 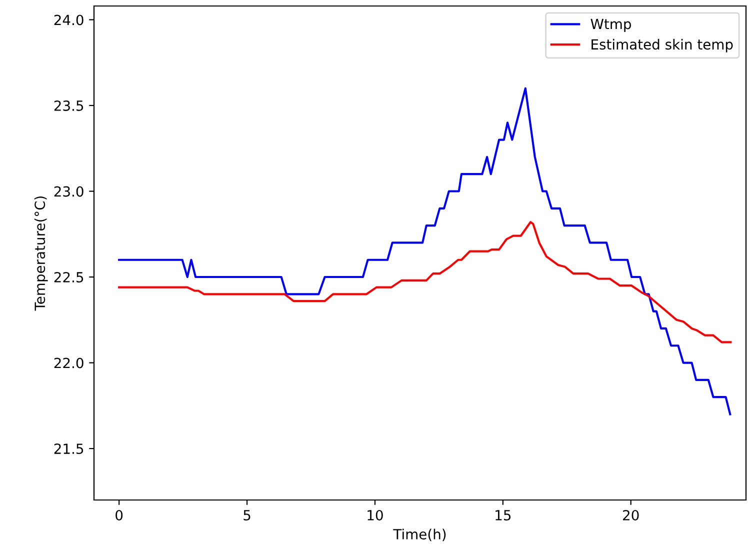 I want to click on x-tick-label: 10, so click(x=375, y=515).